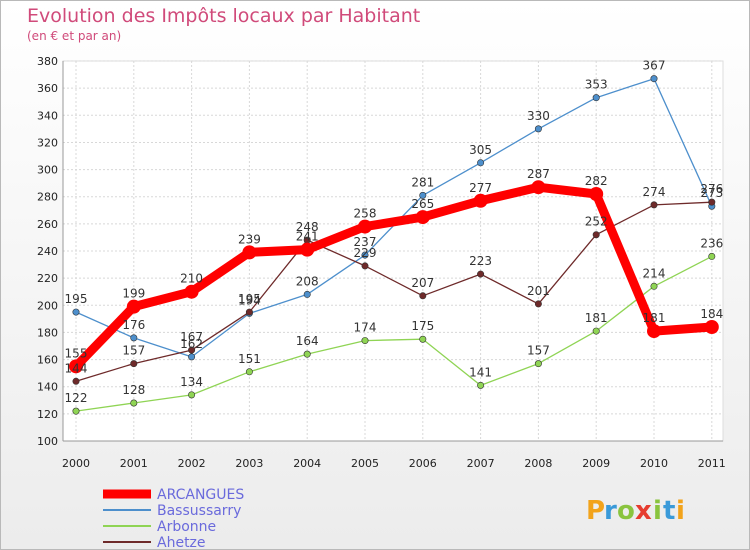 This screenshot has height=550, width=750. I want to click on chart-subtitle: (en € et par an), so click(74, 36).